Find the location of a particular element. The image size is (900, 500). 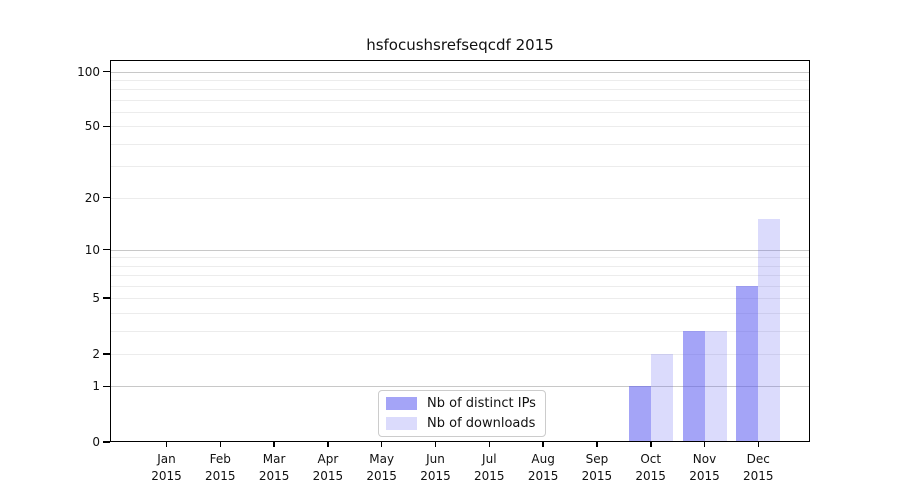

y-axis-tick-label: 0 is located at coordinates (96, 442).